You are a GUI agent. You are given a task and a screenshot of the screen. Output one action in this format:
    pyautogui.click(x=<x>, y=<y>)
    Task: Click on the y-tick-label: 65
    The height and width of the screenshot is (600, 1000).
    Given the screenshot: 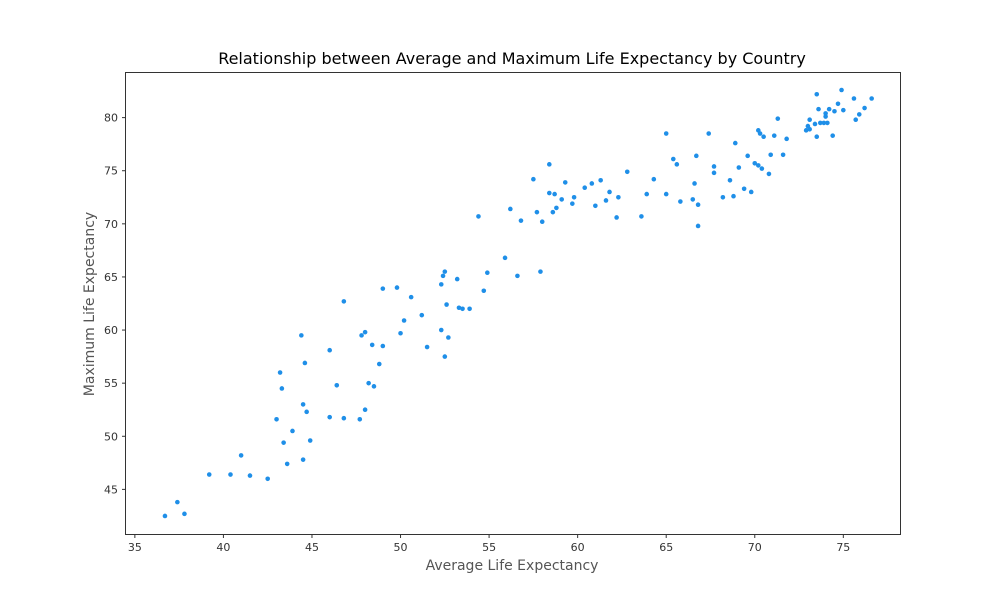 What is the action you would take?
    pyautogui.click(x=111, y=277)
    